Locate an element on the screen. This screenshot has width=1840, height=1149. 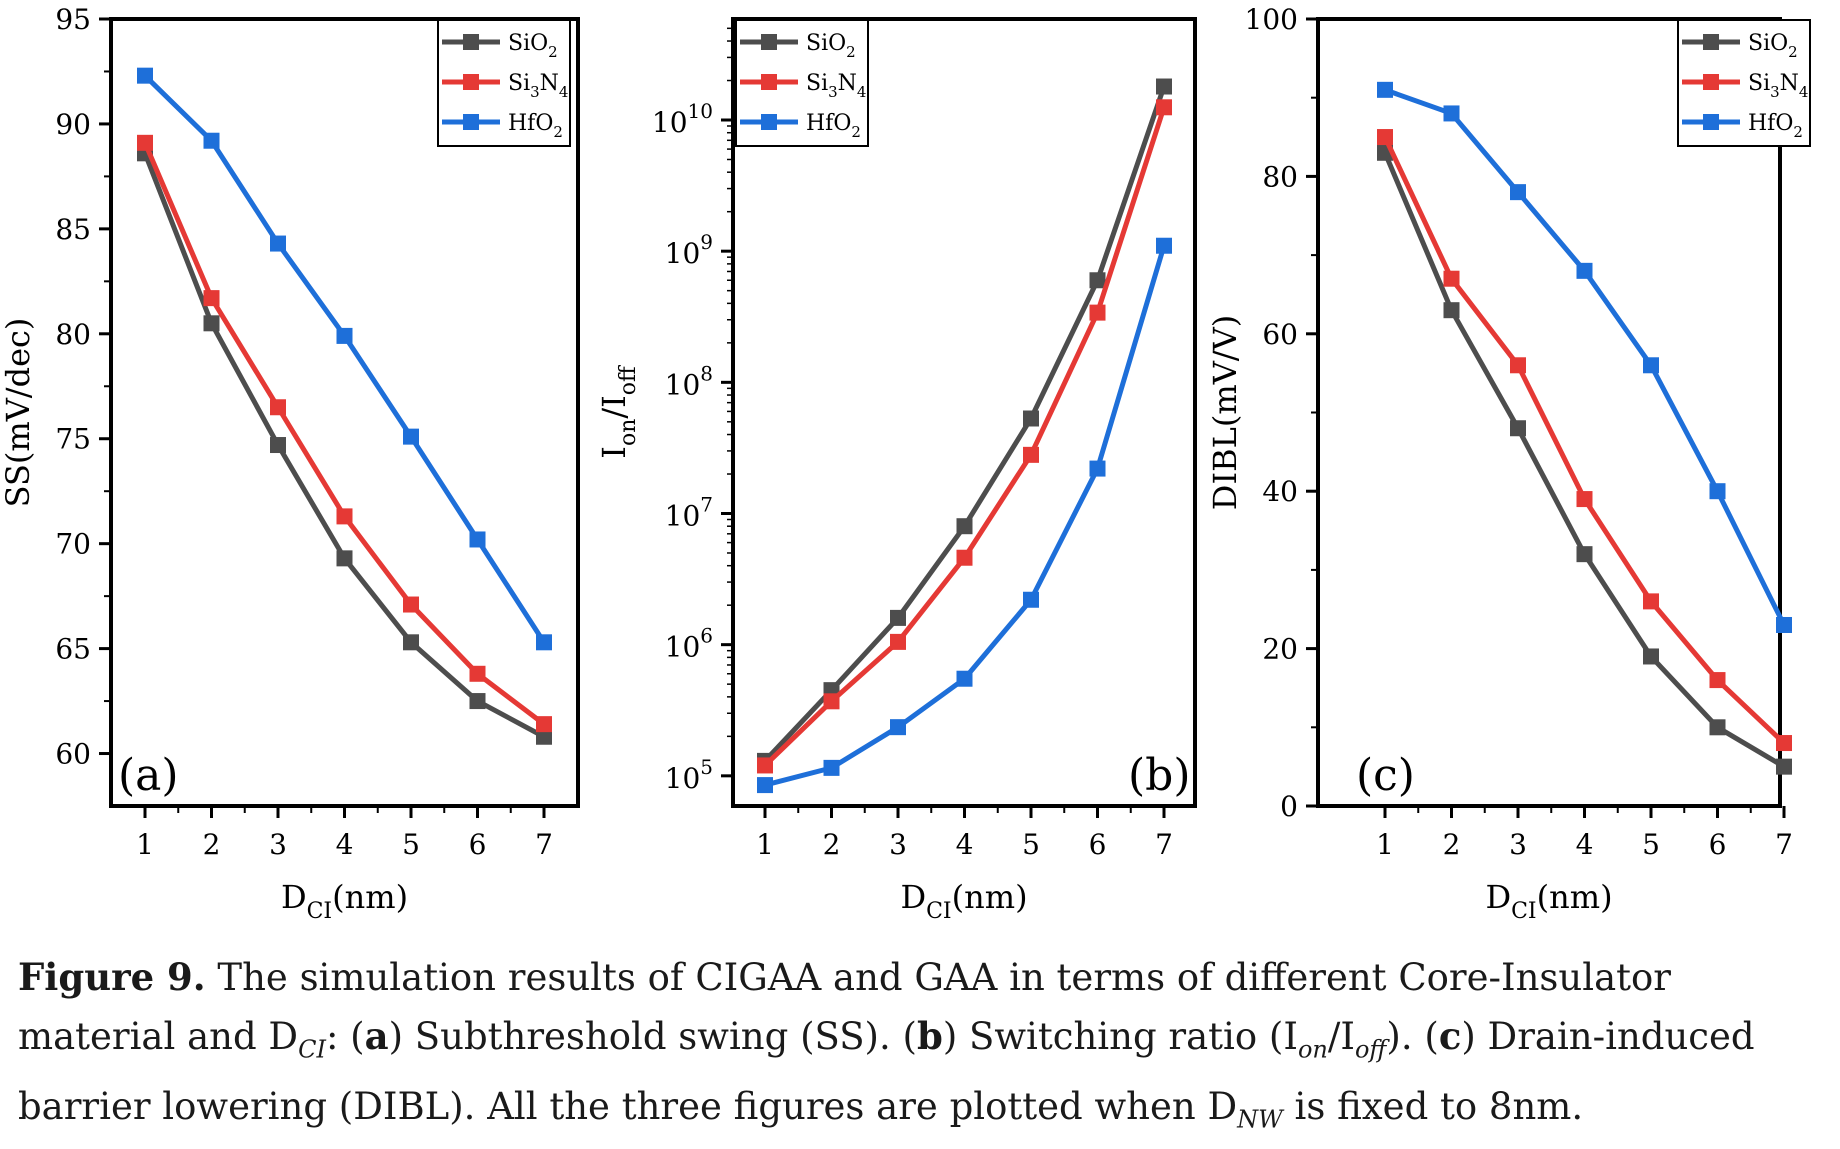
y-tick-label: 20 is located at coordinates (1280, 649).